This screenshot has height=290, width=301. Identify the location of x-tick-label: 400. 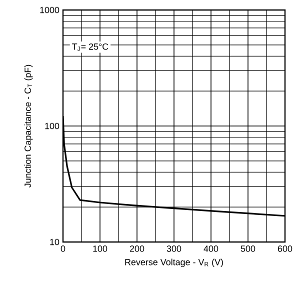
(211, 249).